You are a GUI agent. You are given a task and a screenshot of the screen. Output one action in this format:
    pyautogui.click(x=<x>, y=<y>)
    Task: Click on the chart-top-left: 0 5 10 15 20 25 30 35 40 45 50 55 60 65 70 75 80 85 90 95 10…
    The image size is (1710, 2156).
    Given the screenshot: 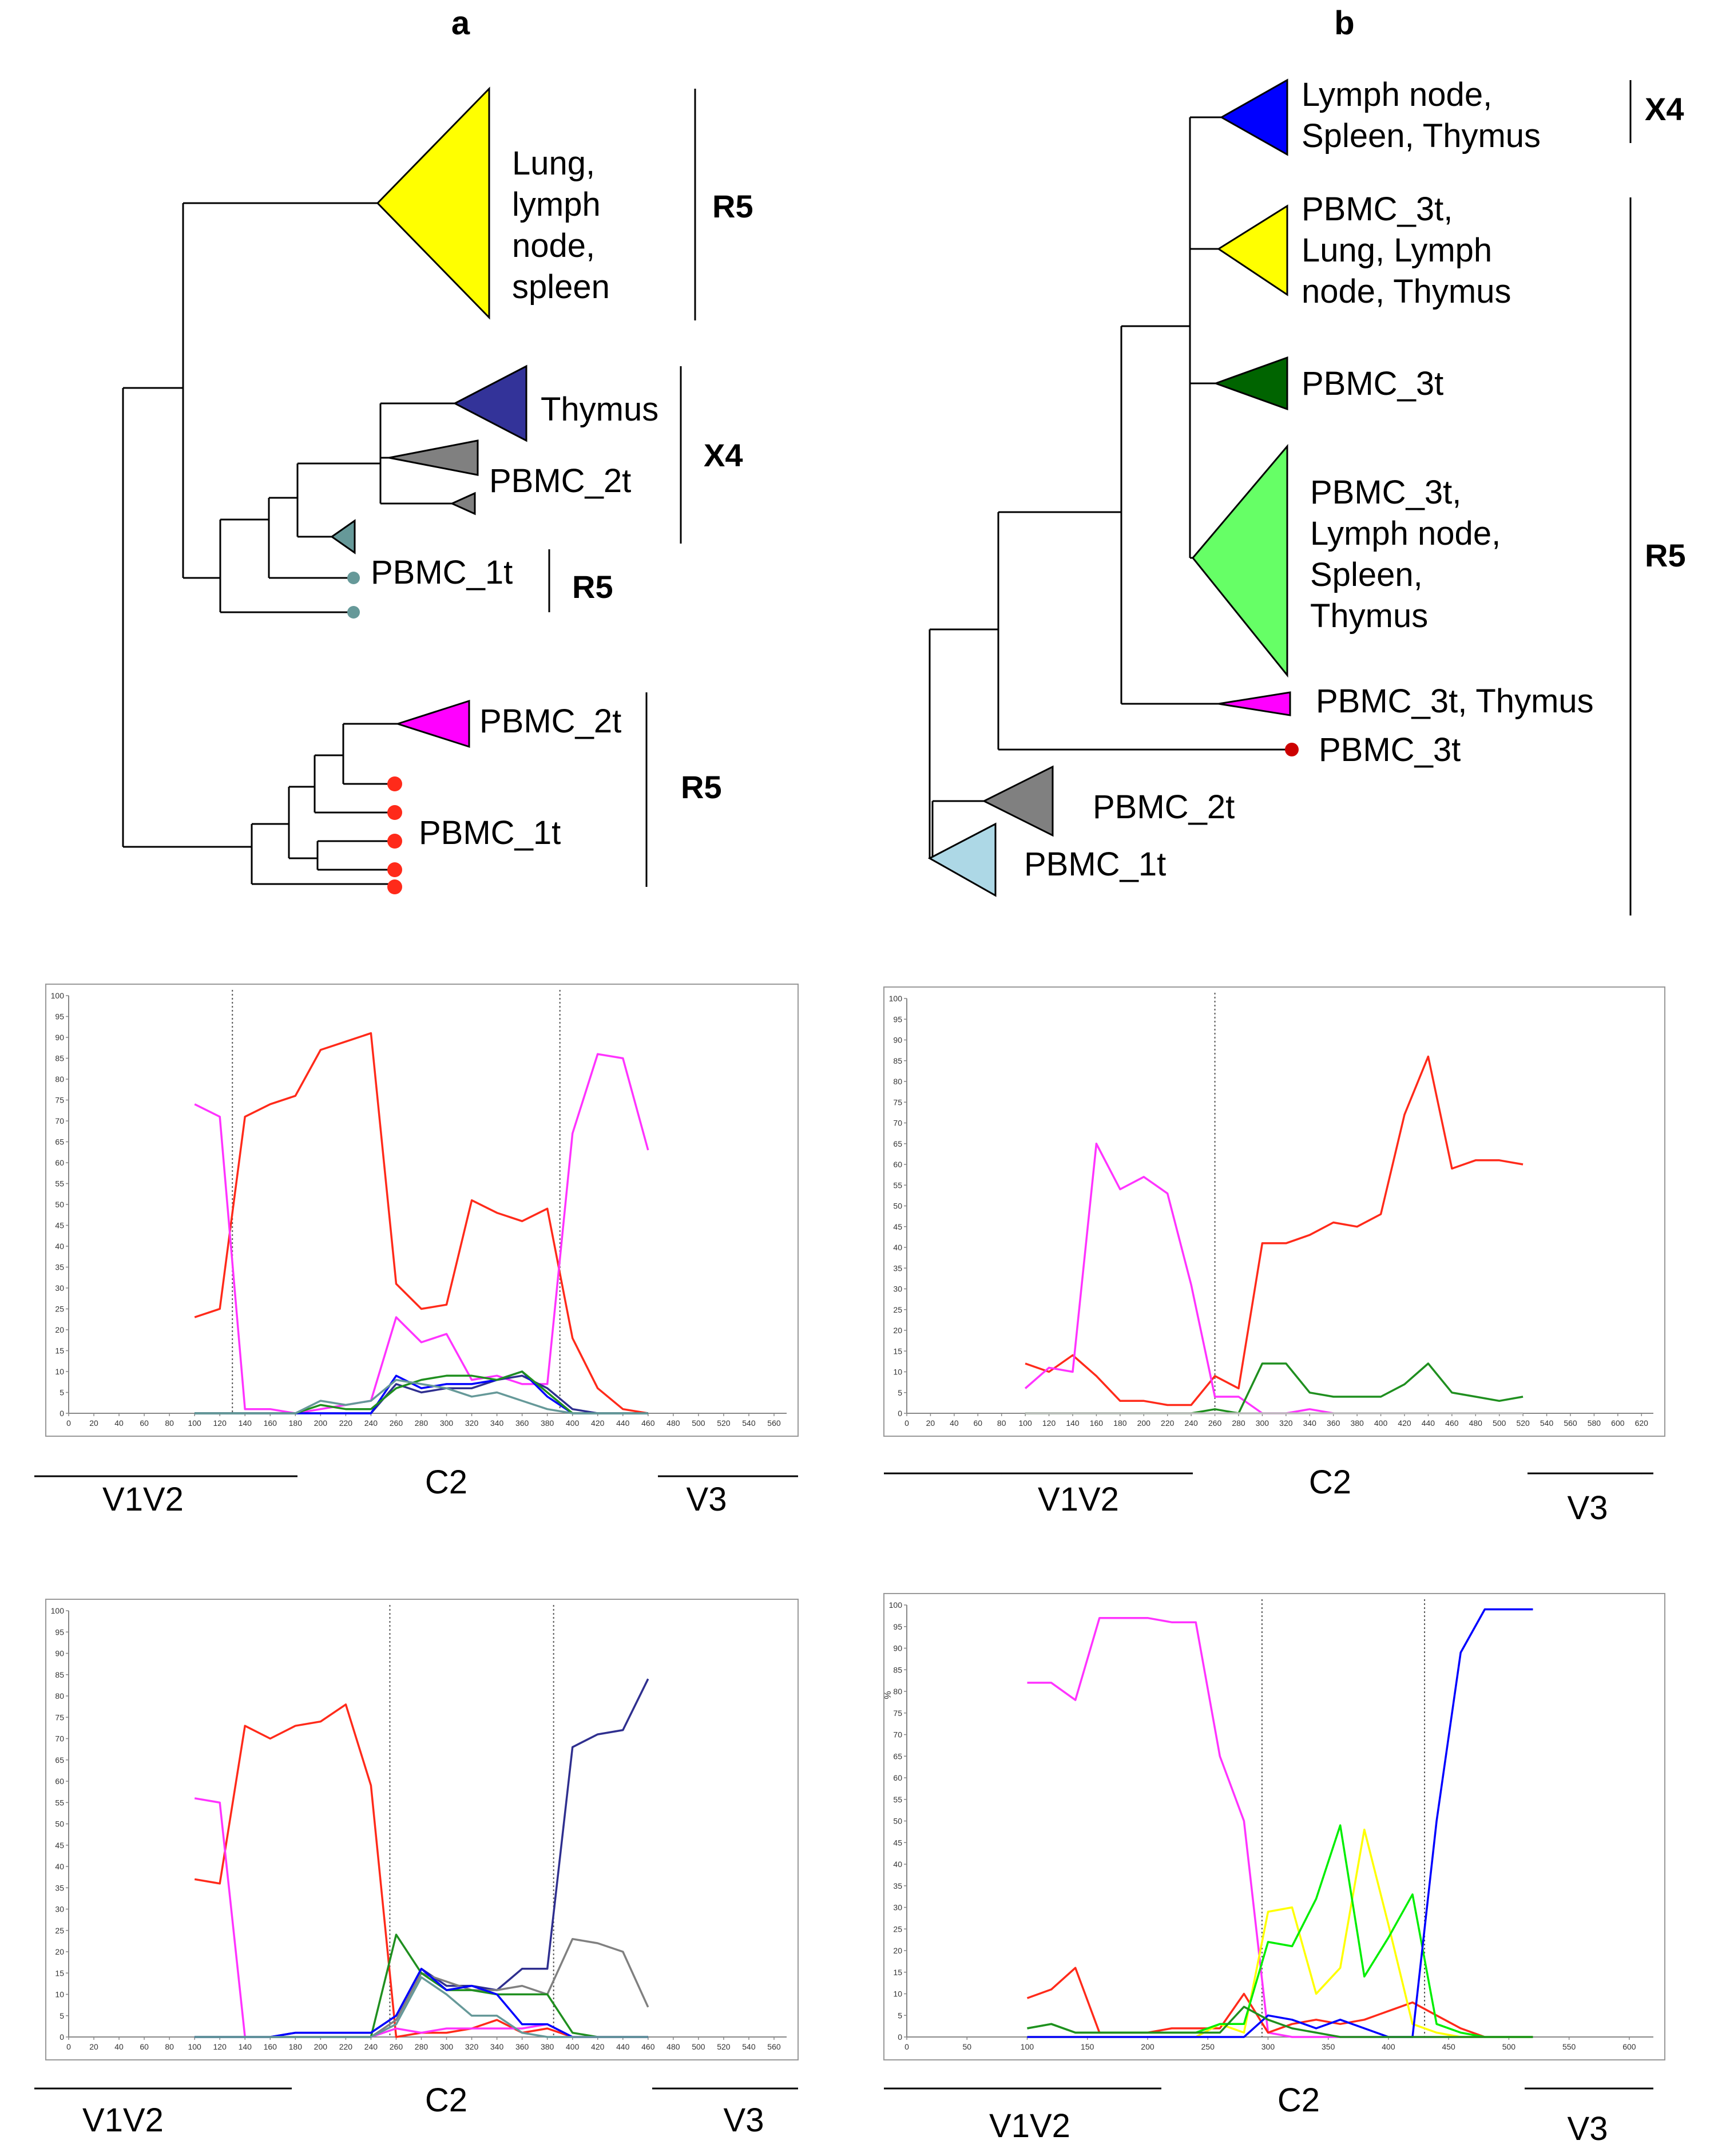 What is the action you would take?
    pyautogui.click(x=416, y=1251)
    